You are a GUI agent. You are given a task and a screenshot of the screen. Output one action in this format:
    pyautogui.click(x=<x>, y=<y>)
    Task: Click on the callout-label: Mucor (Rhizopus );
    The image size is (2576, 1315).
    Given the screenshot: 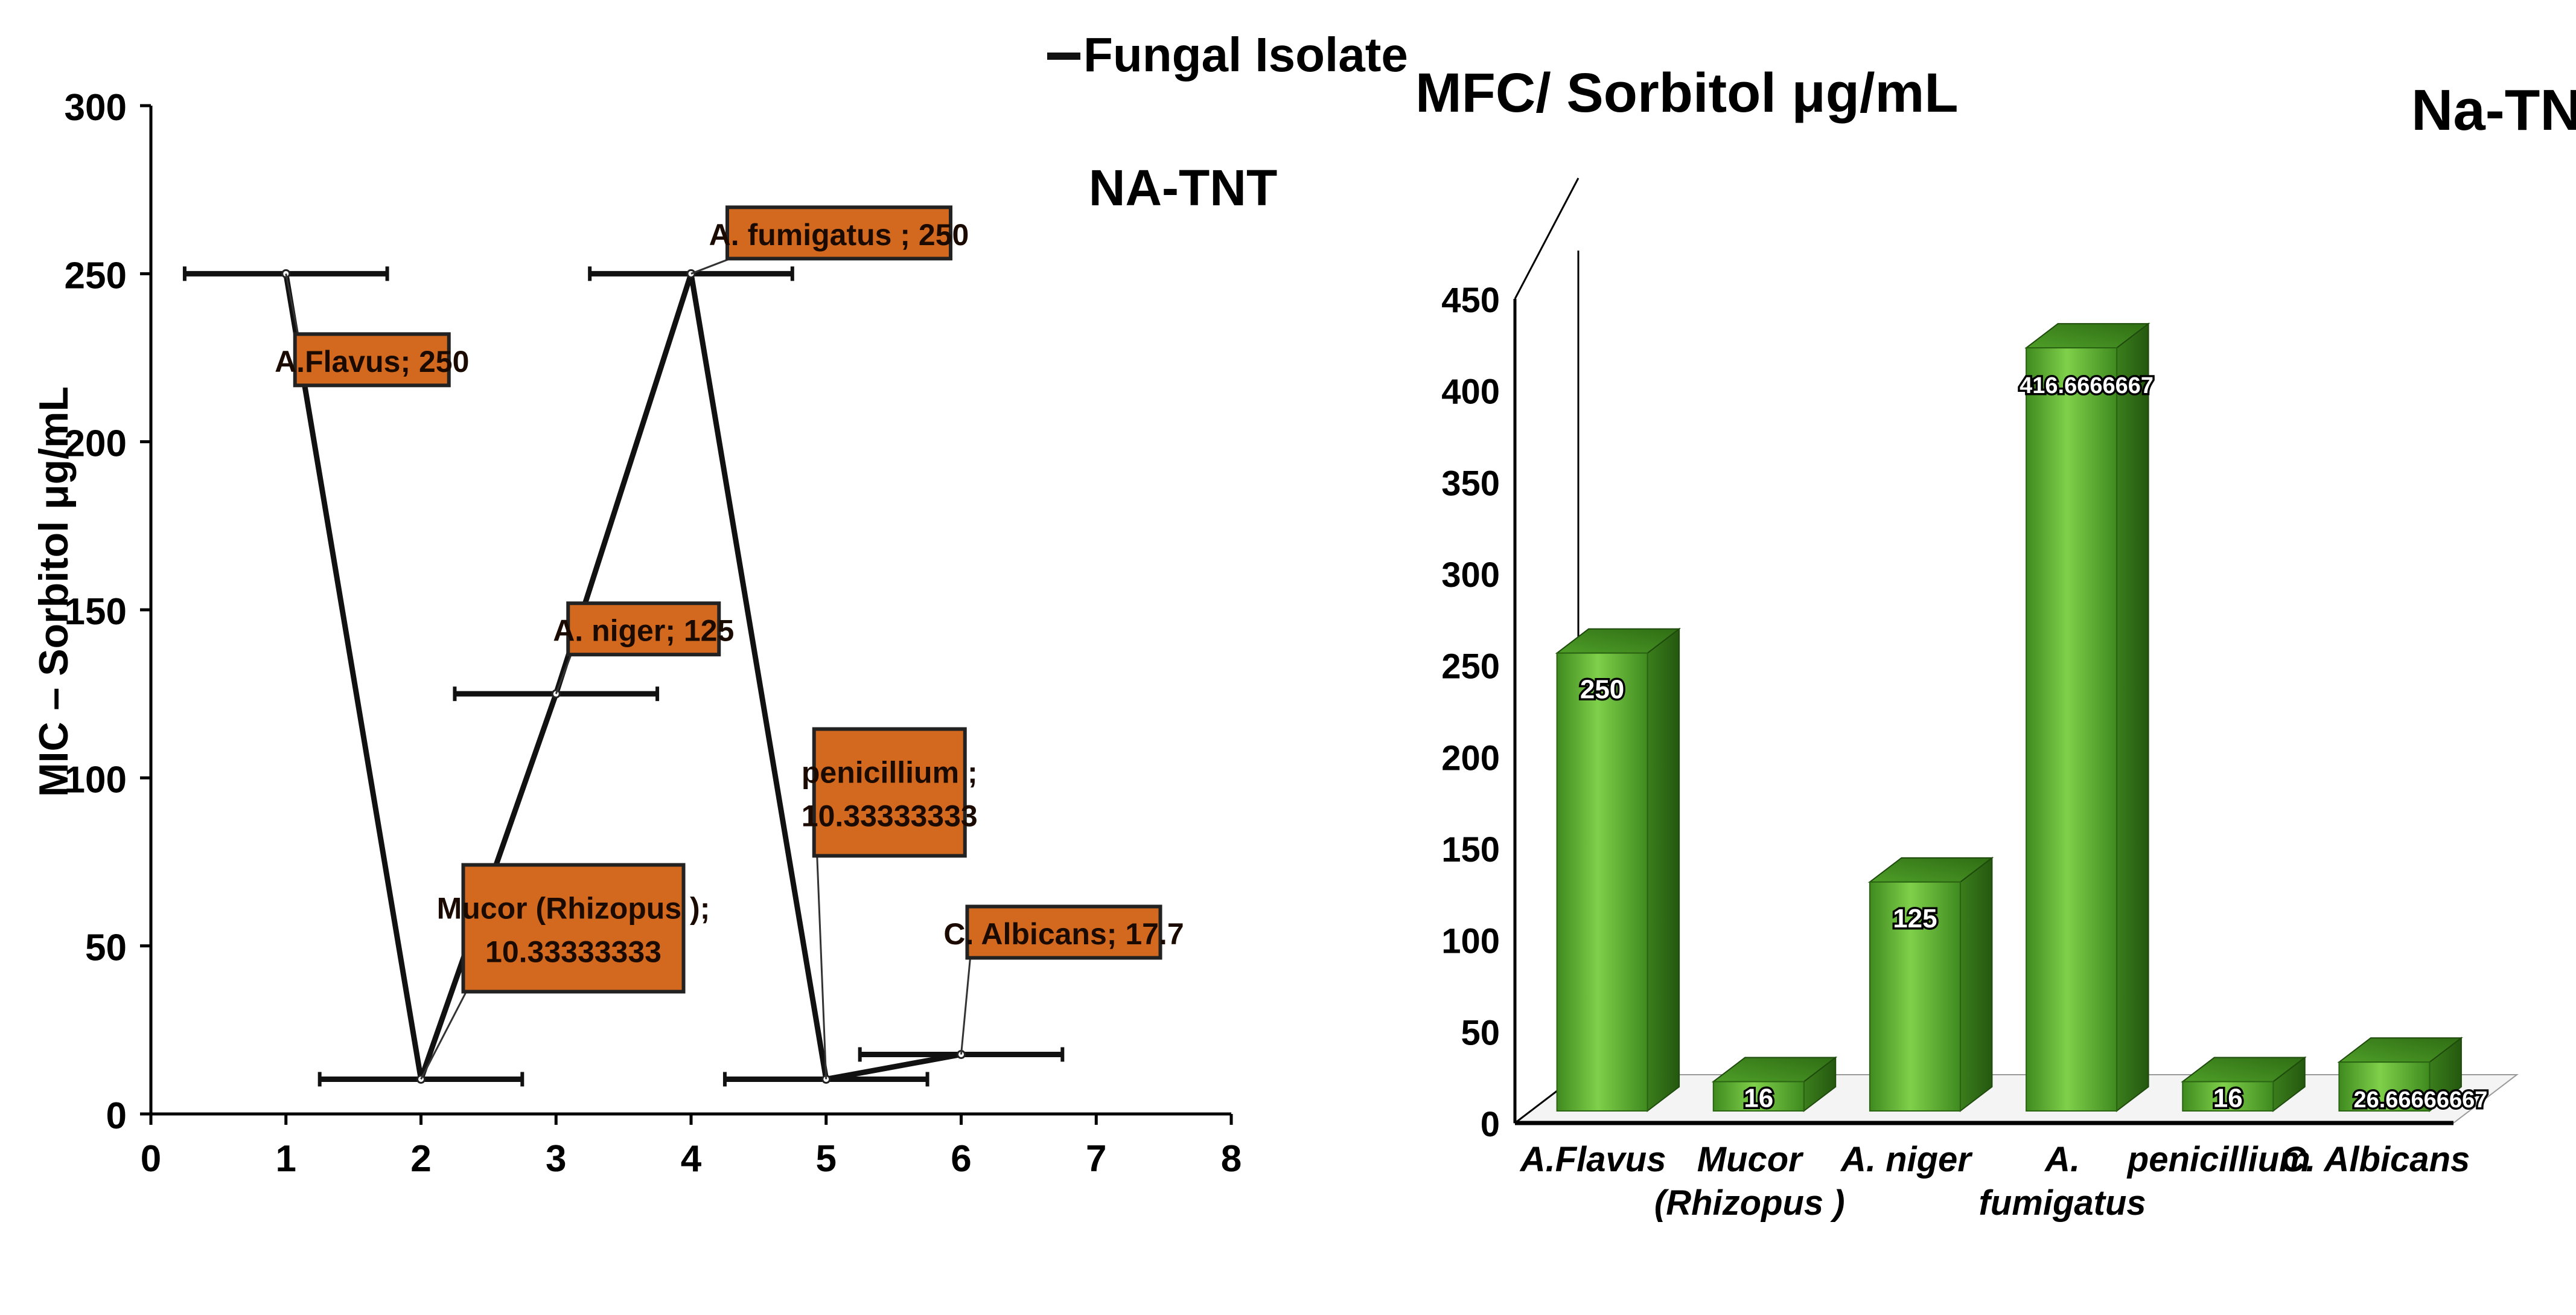 What is the action you would take?
    pyautogui.click(x=573, y=908)
    